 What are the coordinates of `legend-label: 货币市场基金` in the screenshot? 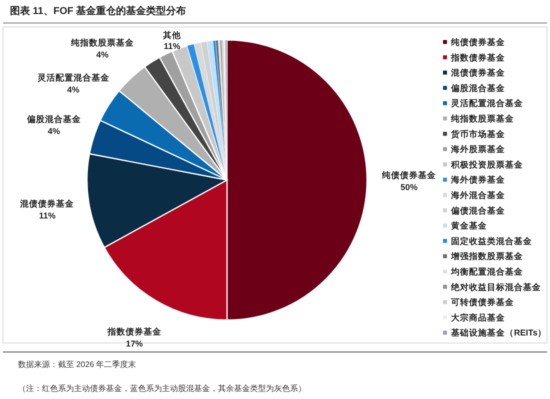 It's located at (478, 133).